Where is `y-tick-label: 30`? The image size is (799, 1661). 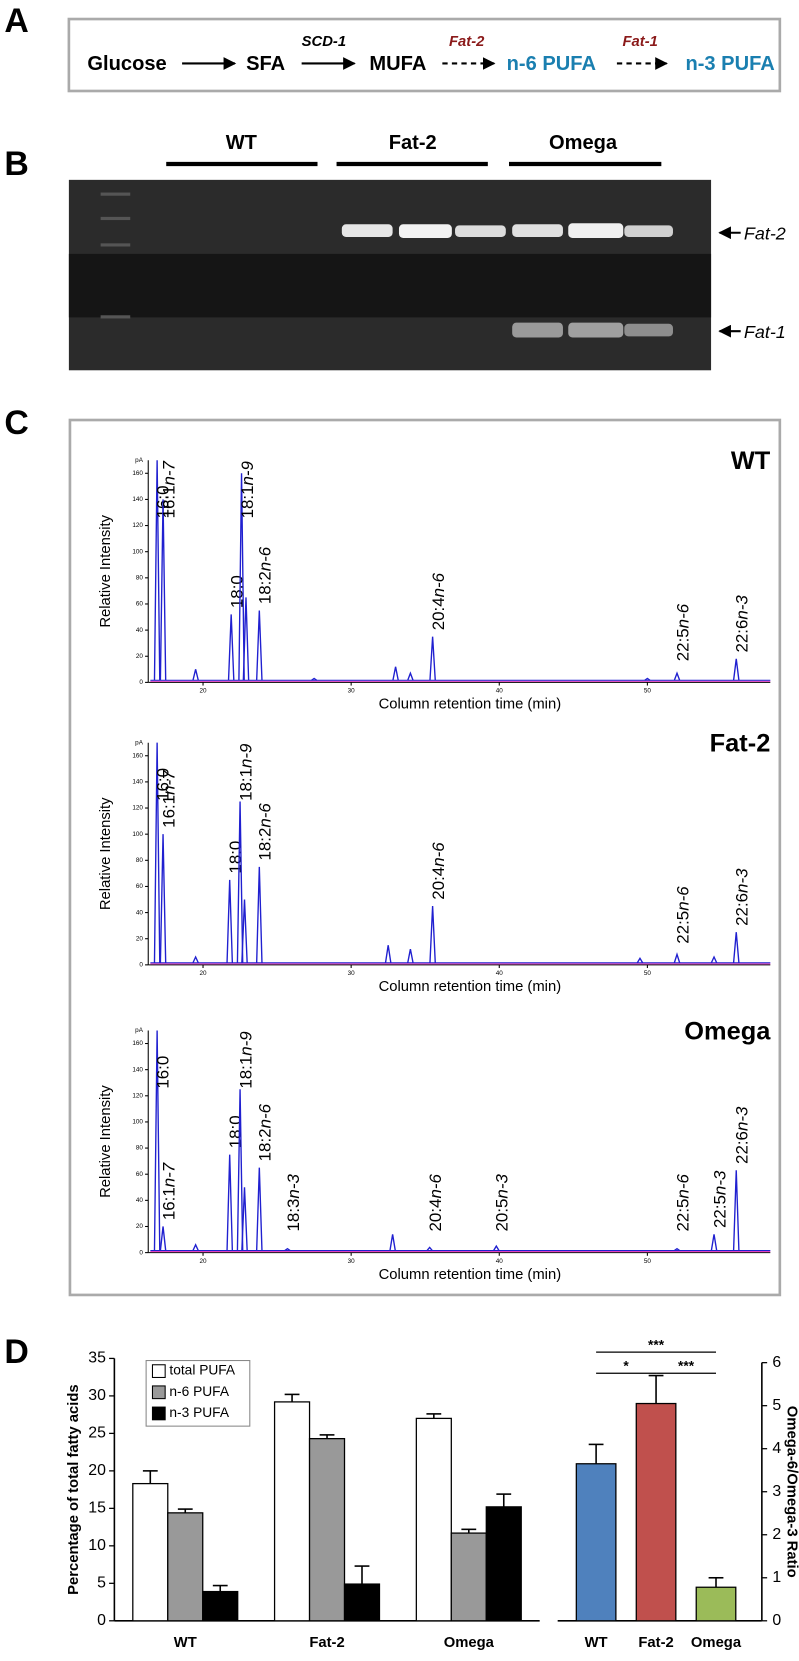
y-tick-label: 30 is located at coordinates (97, 1395).